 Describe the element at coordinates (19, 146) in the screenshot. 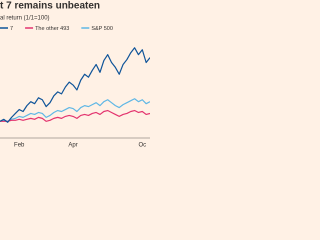

I see `x-tick-label: Feb` at that location.